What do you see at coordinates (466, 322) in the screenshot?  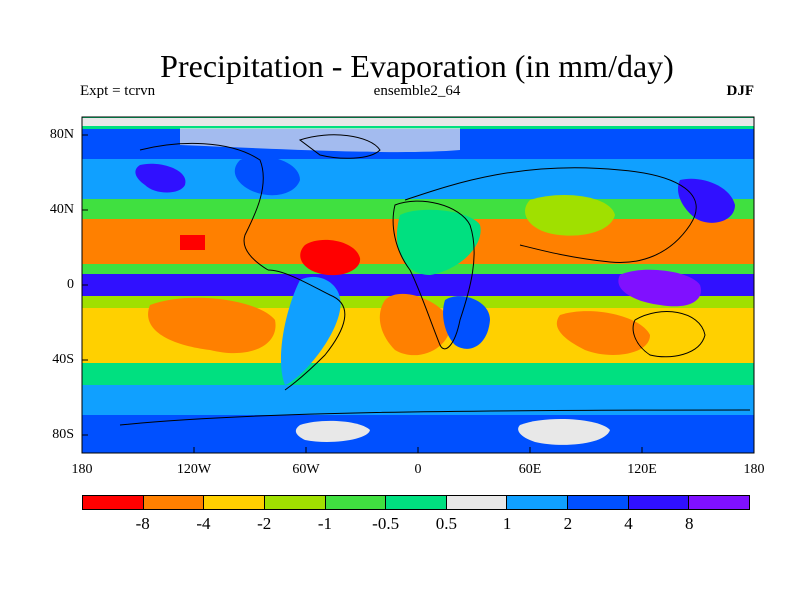 I see `southern-africa-wet` at bounding box center [466, 322].